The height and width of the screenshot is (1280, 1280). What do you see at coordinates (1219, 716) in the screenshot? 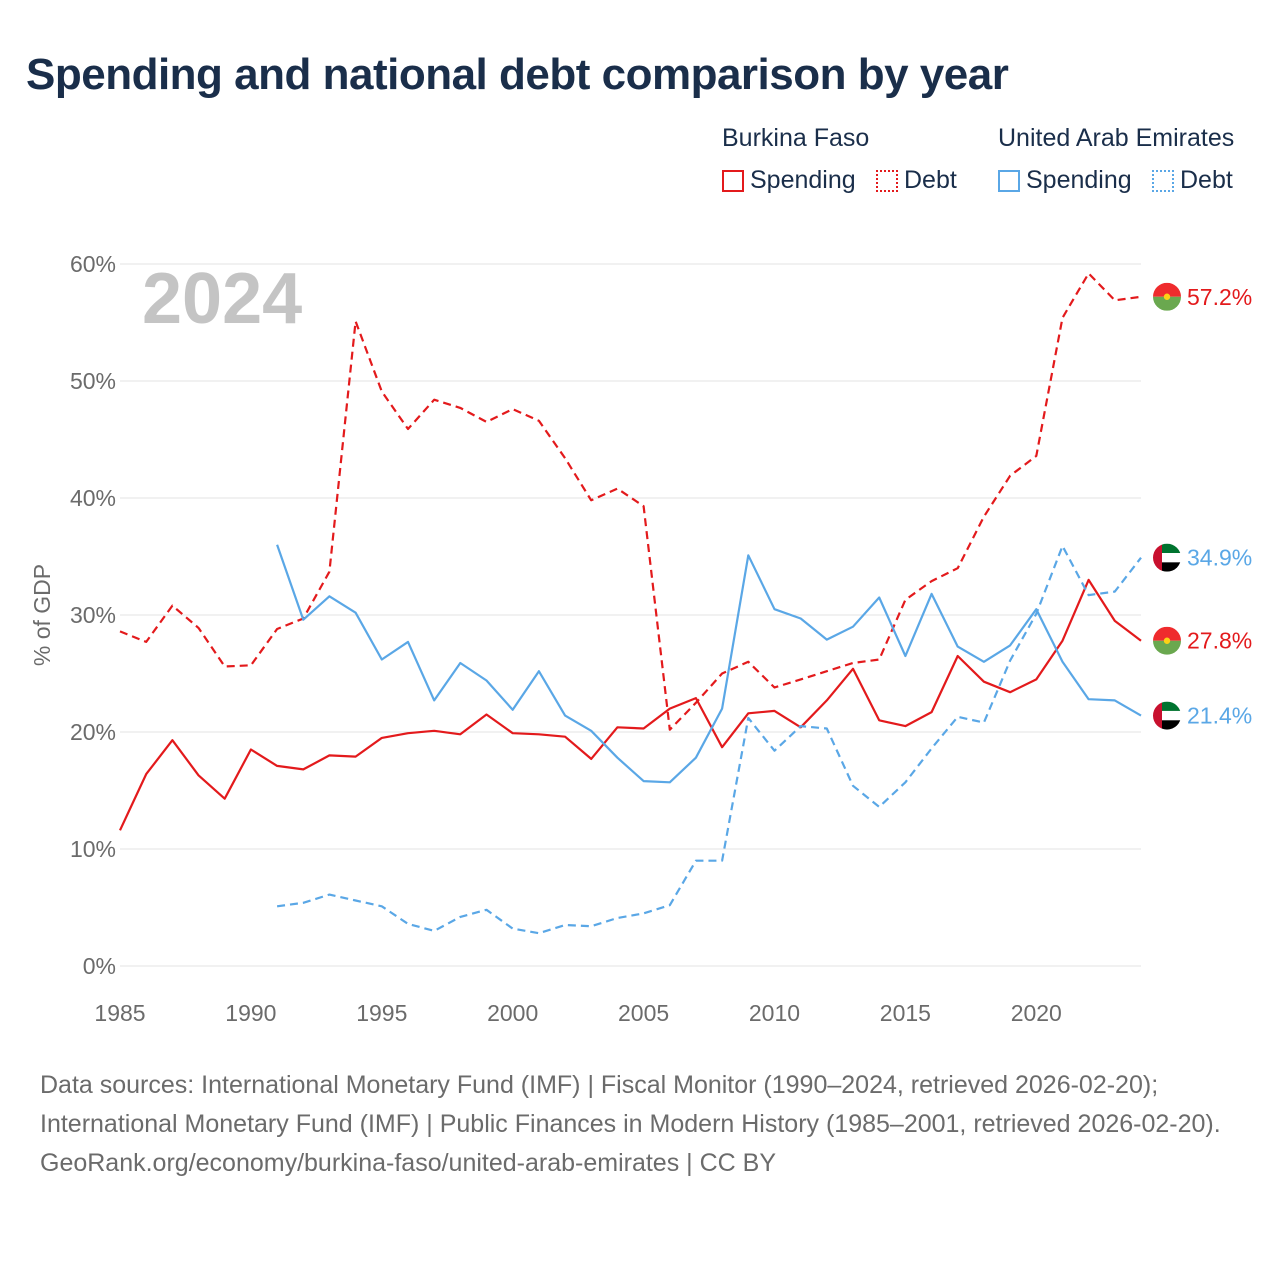
I see `end-value-label: 21.4%` at bounding box center [1219, 716].